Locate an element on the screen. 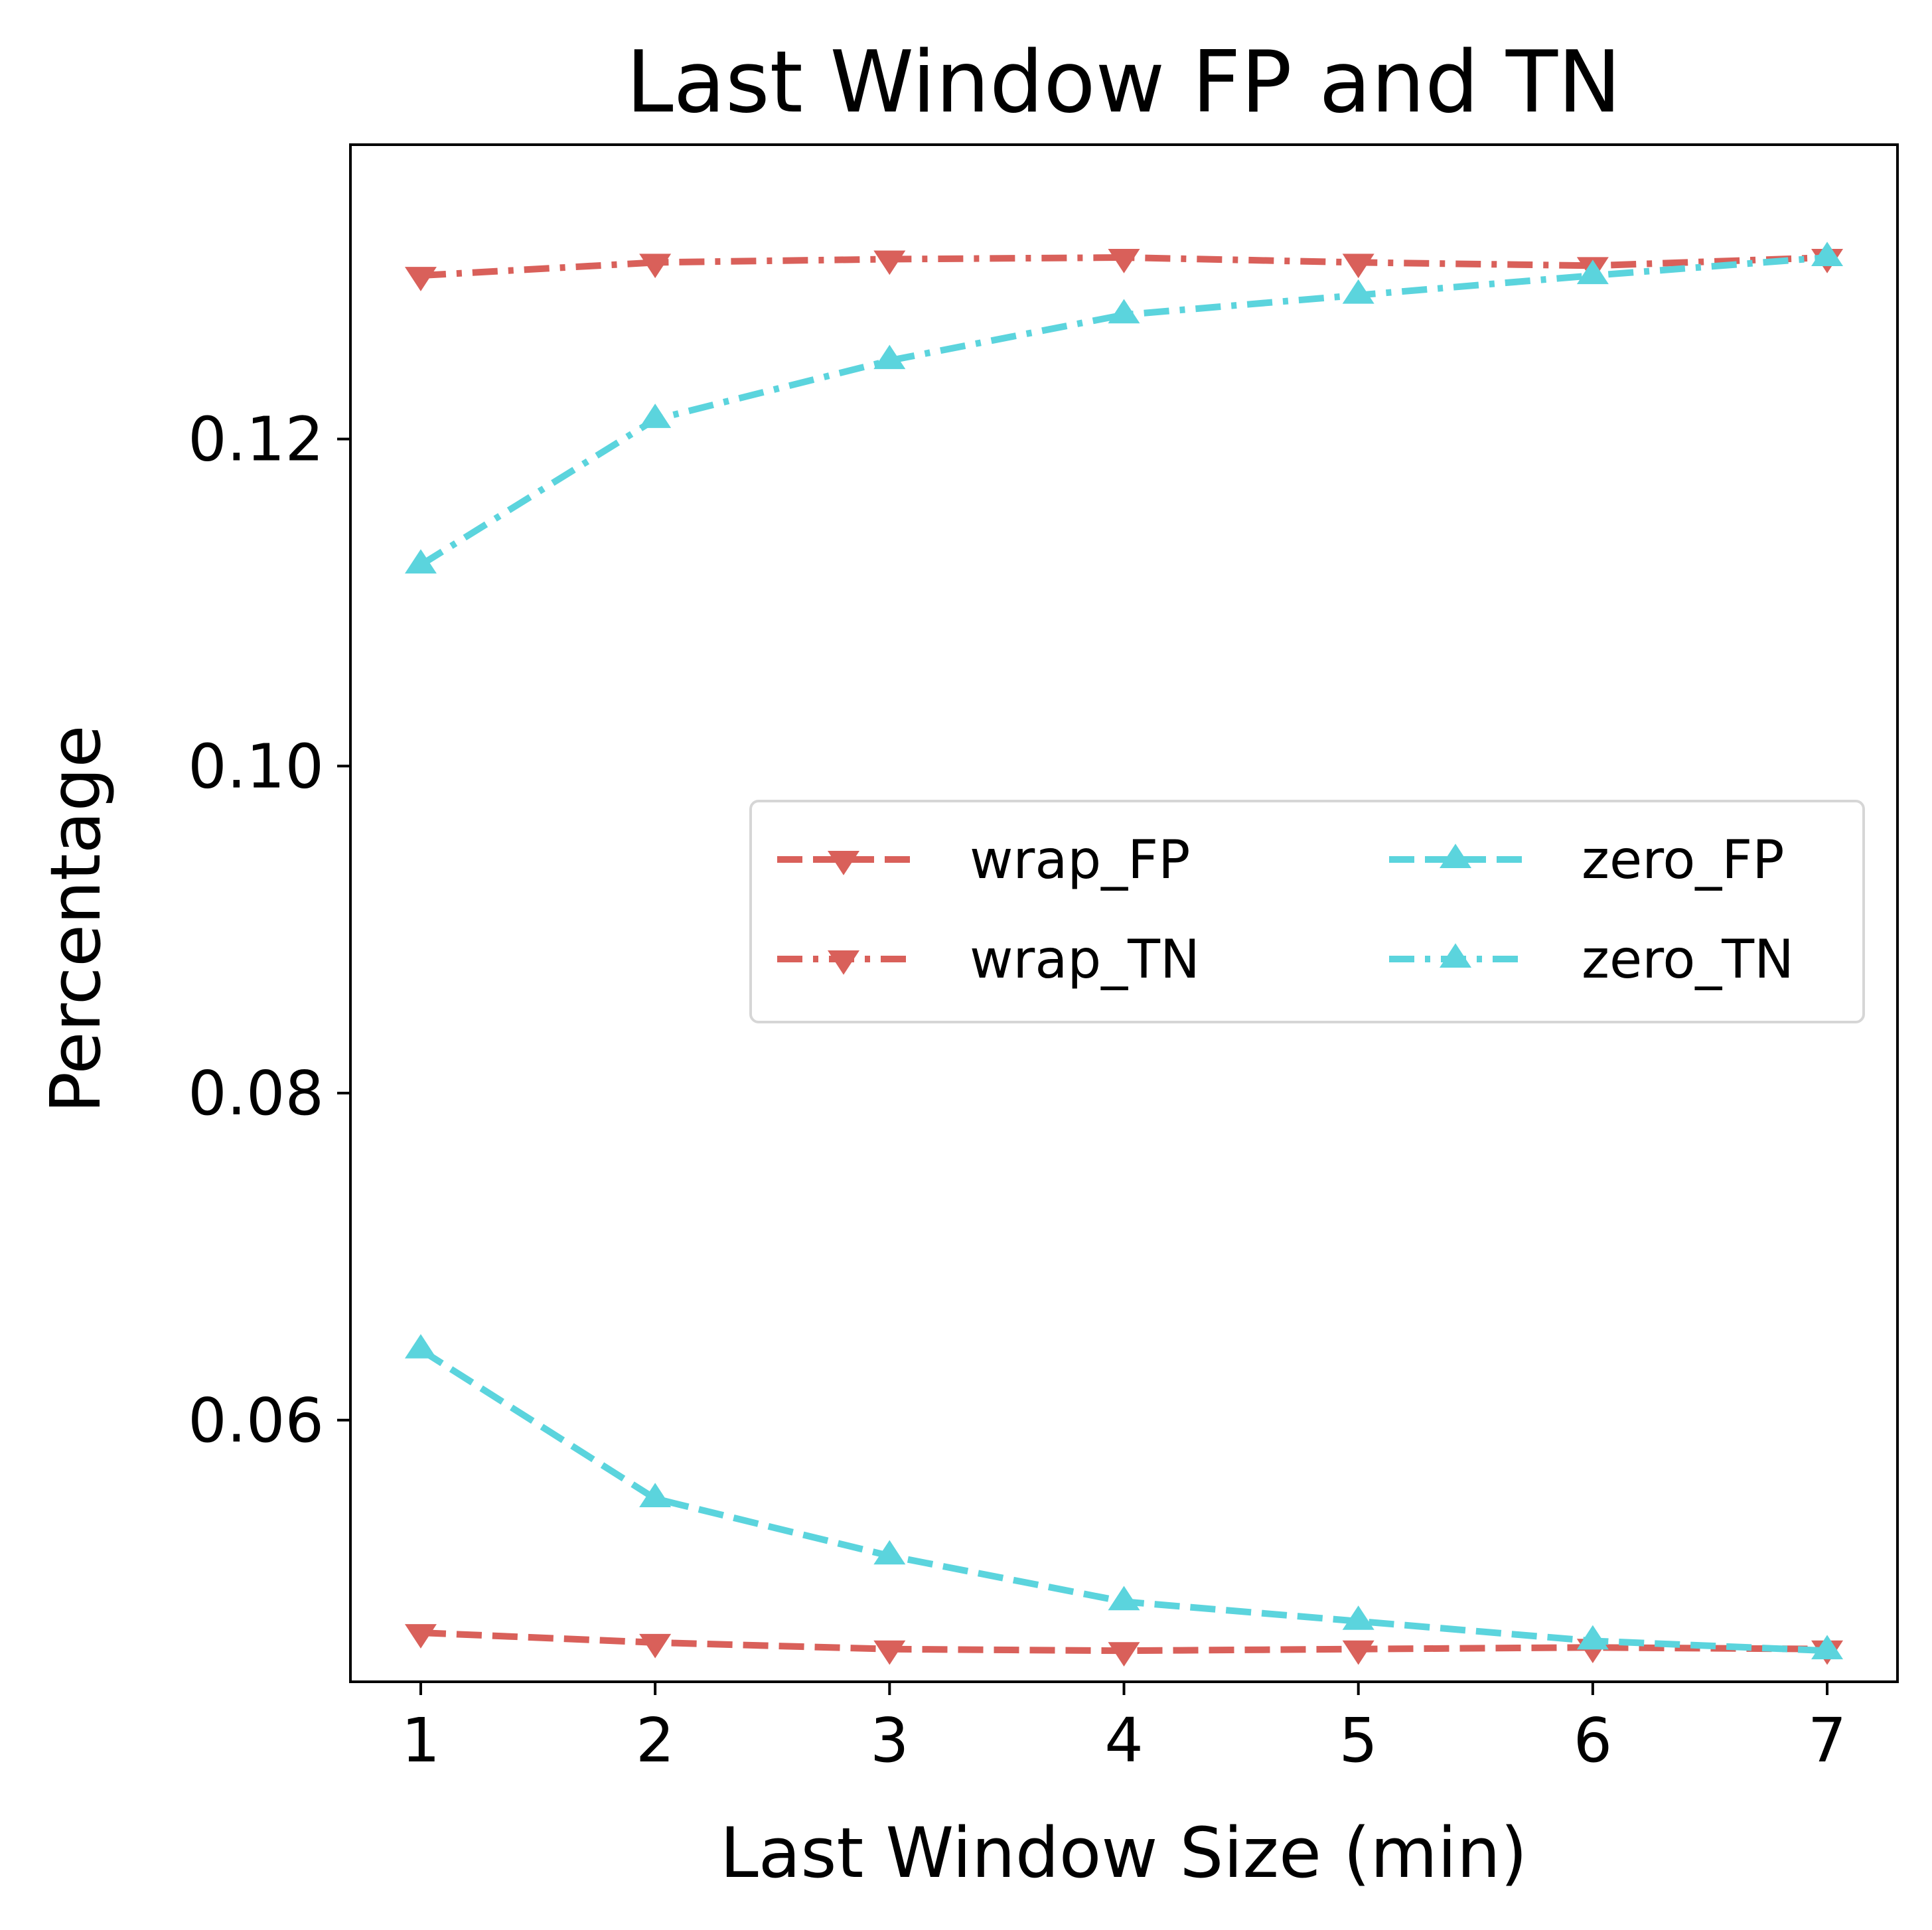 The image size is (1932, 1930). series-zero_TN is located at coordinates (1124, 408).